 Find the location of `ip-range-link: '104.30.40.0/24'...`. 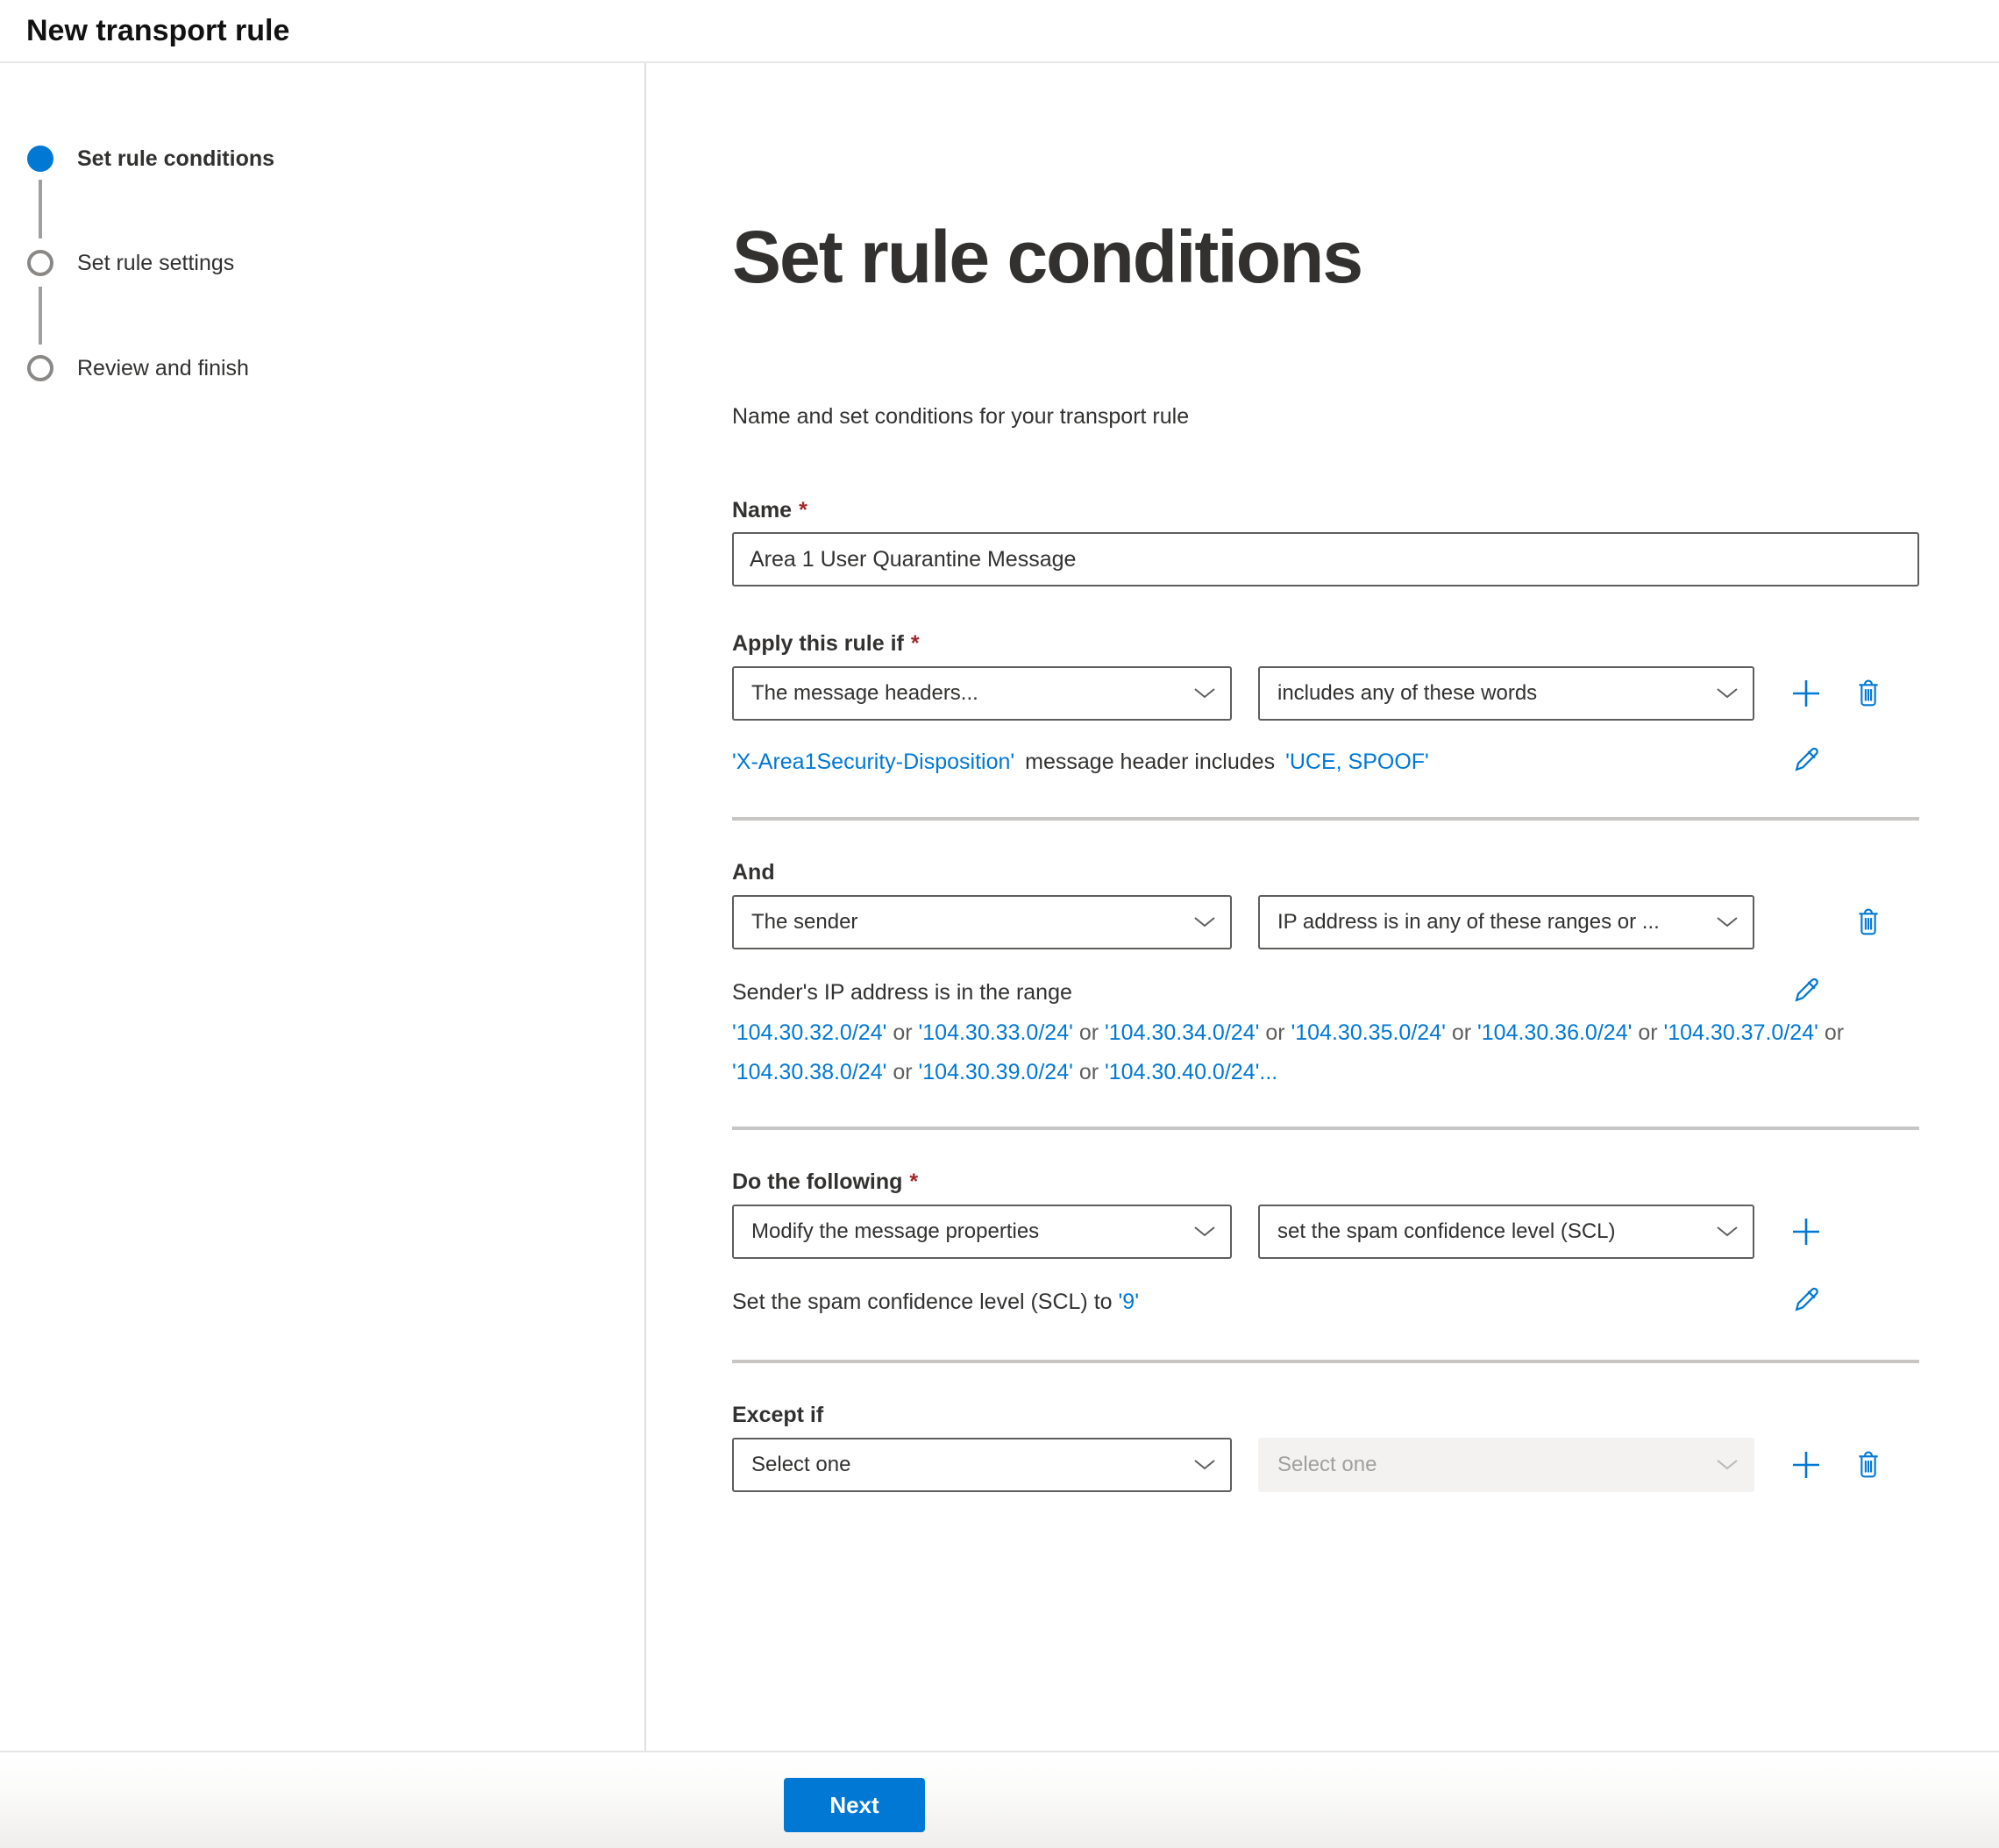

ip-range-link: '104.30.40.0/24'... is located at coordinates (1191, 1072).